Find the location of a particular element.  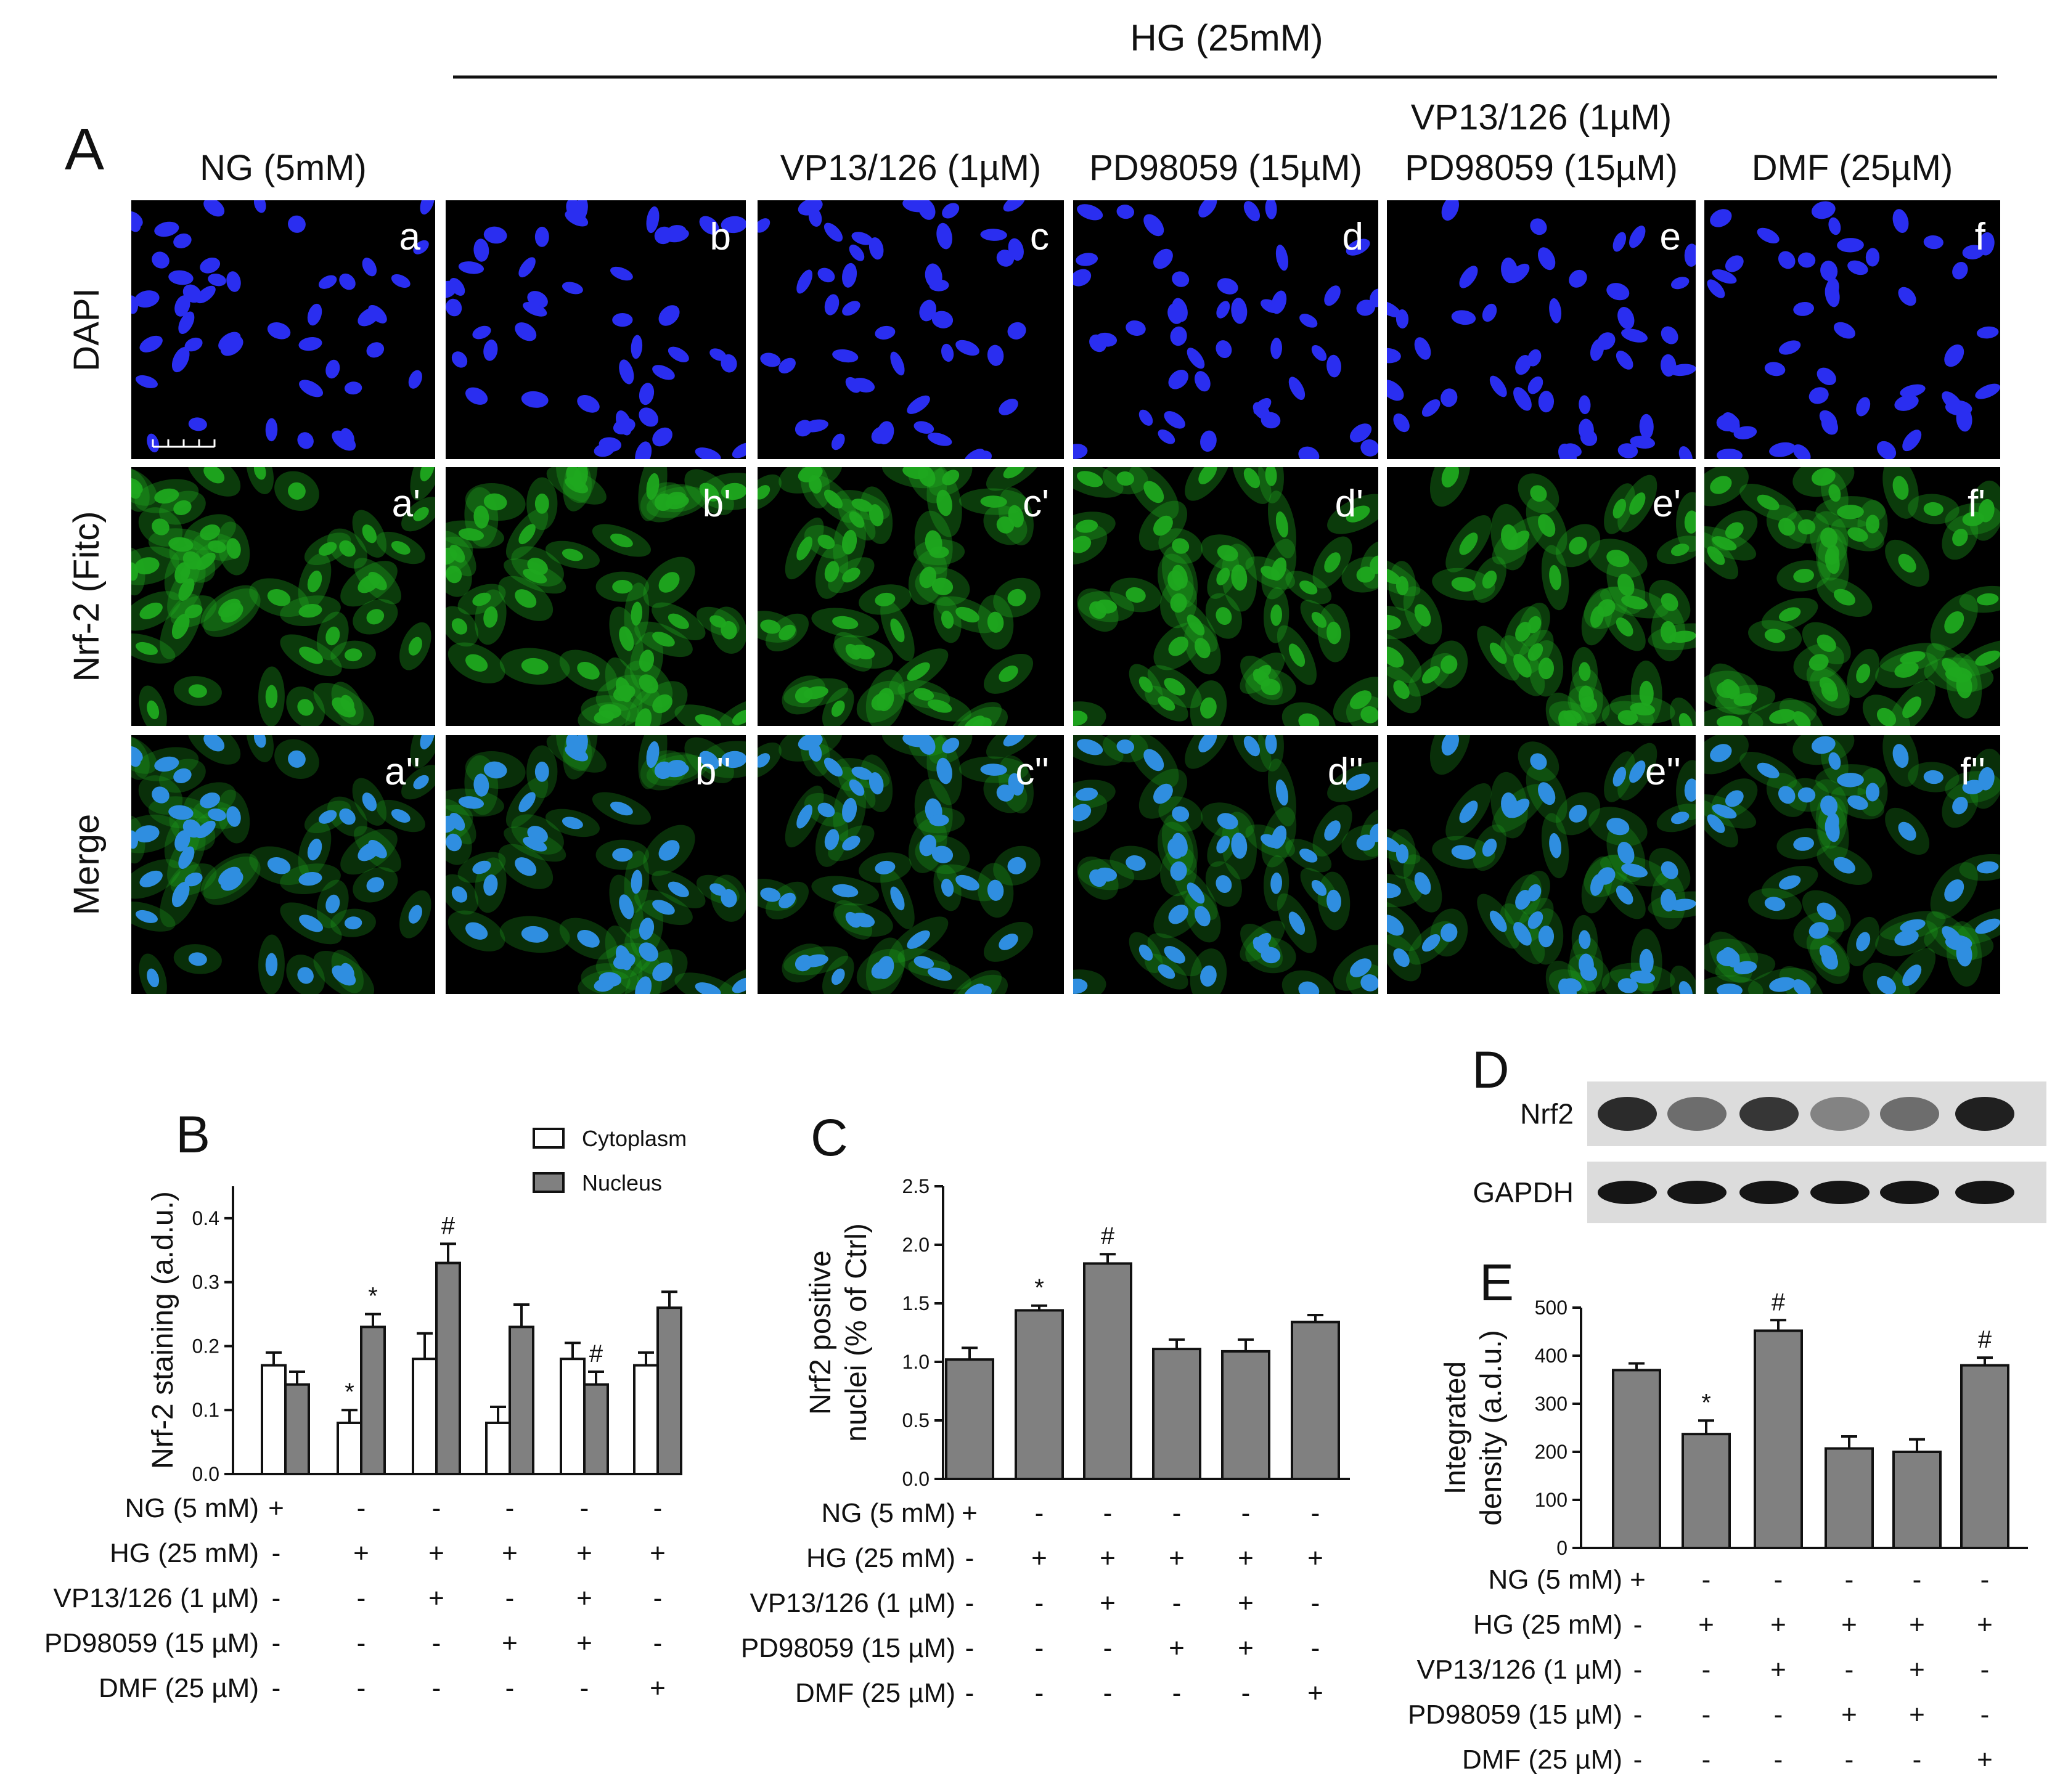

micrograph-bp: b' is located at coordinates (596, 597).